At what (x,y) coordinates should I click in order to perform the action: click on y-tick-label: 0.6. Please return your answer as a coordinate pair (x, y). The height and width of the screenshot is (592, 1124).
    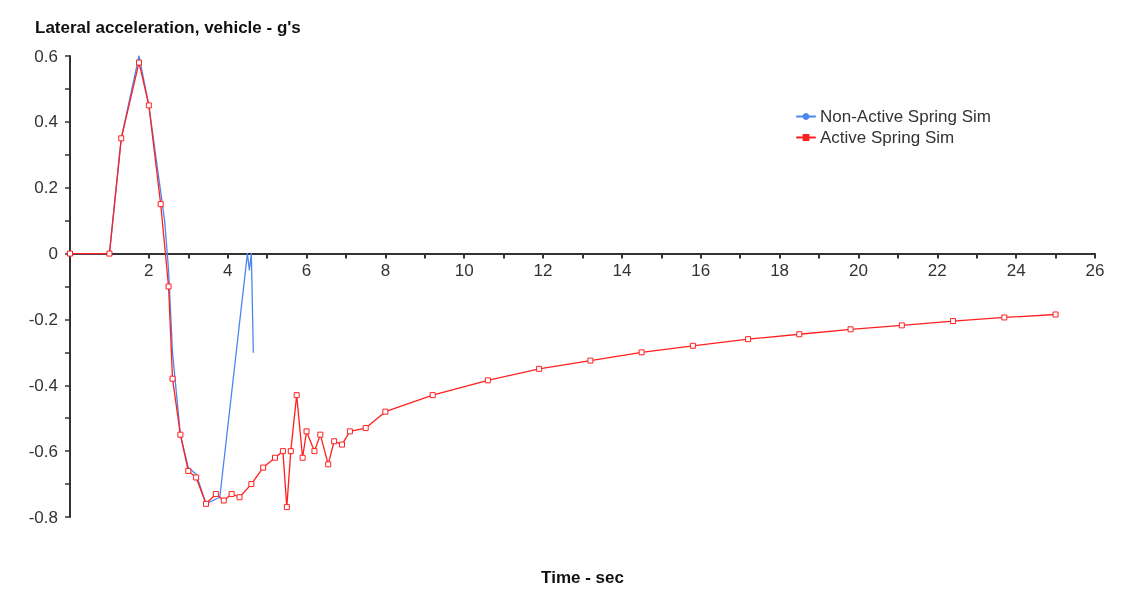
    Looking at the image, I should click on (46, 56).